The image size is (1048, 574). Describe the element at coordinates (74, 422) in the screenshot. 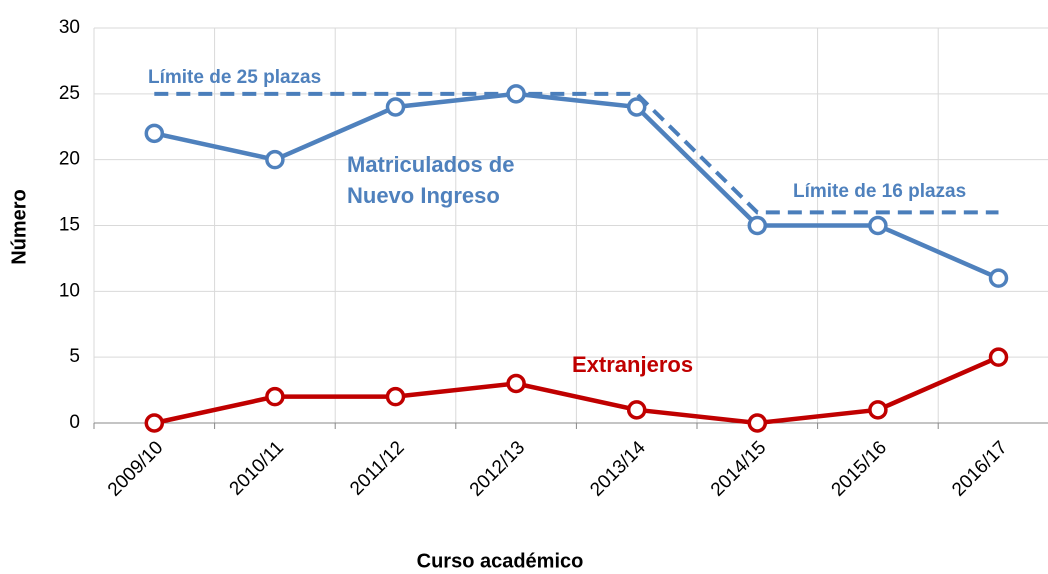

I see `y-tick-label: 0` at that location.